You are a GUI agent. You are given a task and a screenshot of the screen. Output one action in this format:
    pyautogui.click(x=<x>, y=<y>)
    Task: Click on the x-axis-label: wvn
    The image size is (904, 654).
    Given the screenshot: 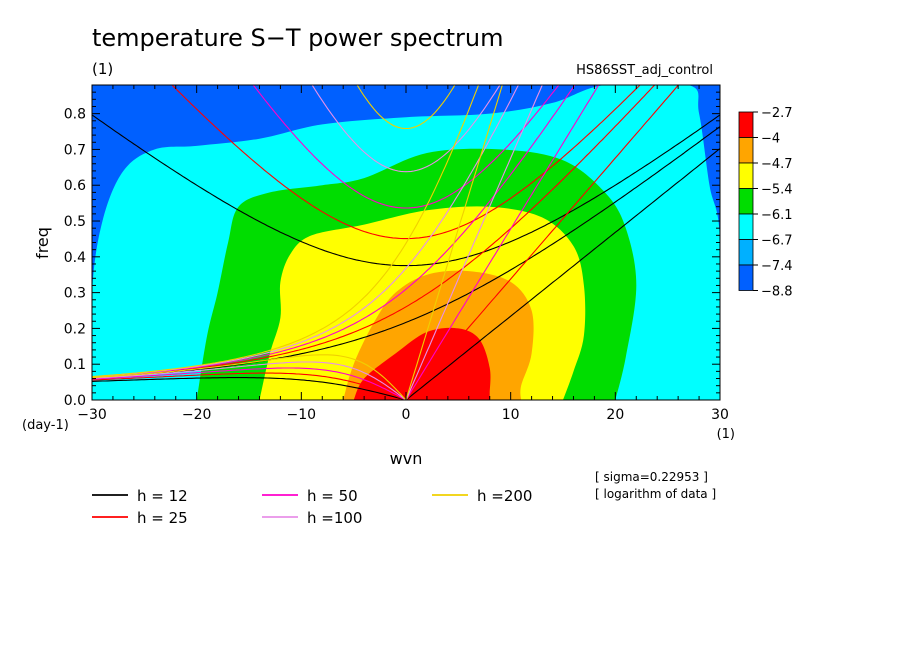 What is the action you would take?
    pyautogui.click(x=406, y=458)
    